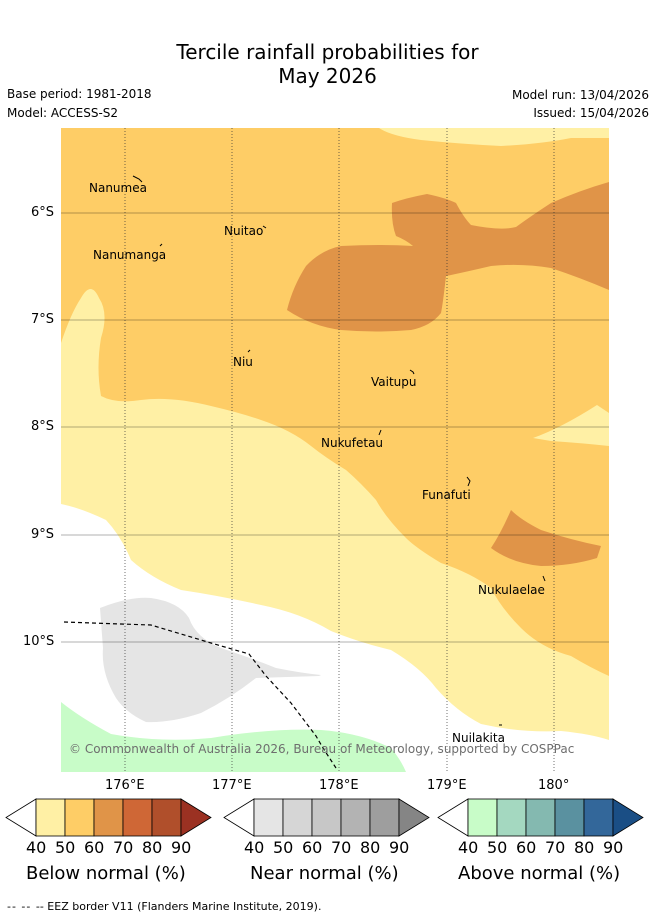 The height and width of the screenshot is (919, 655). What do you see at coordinates (468, 481) in the screenshot?
I see `island-funafuti-mark` at bounding box center [468, 481].